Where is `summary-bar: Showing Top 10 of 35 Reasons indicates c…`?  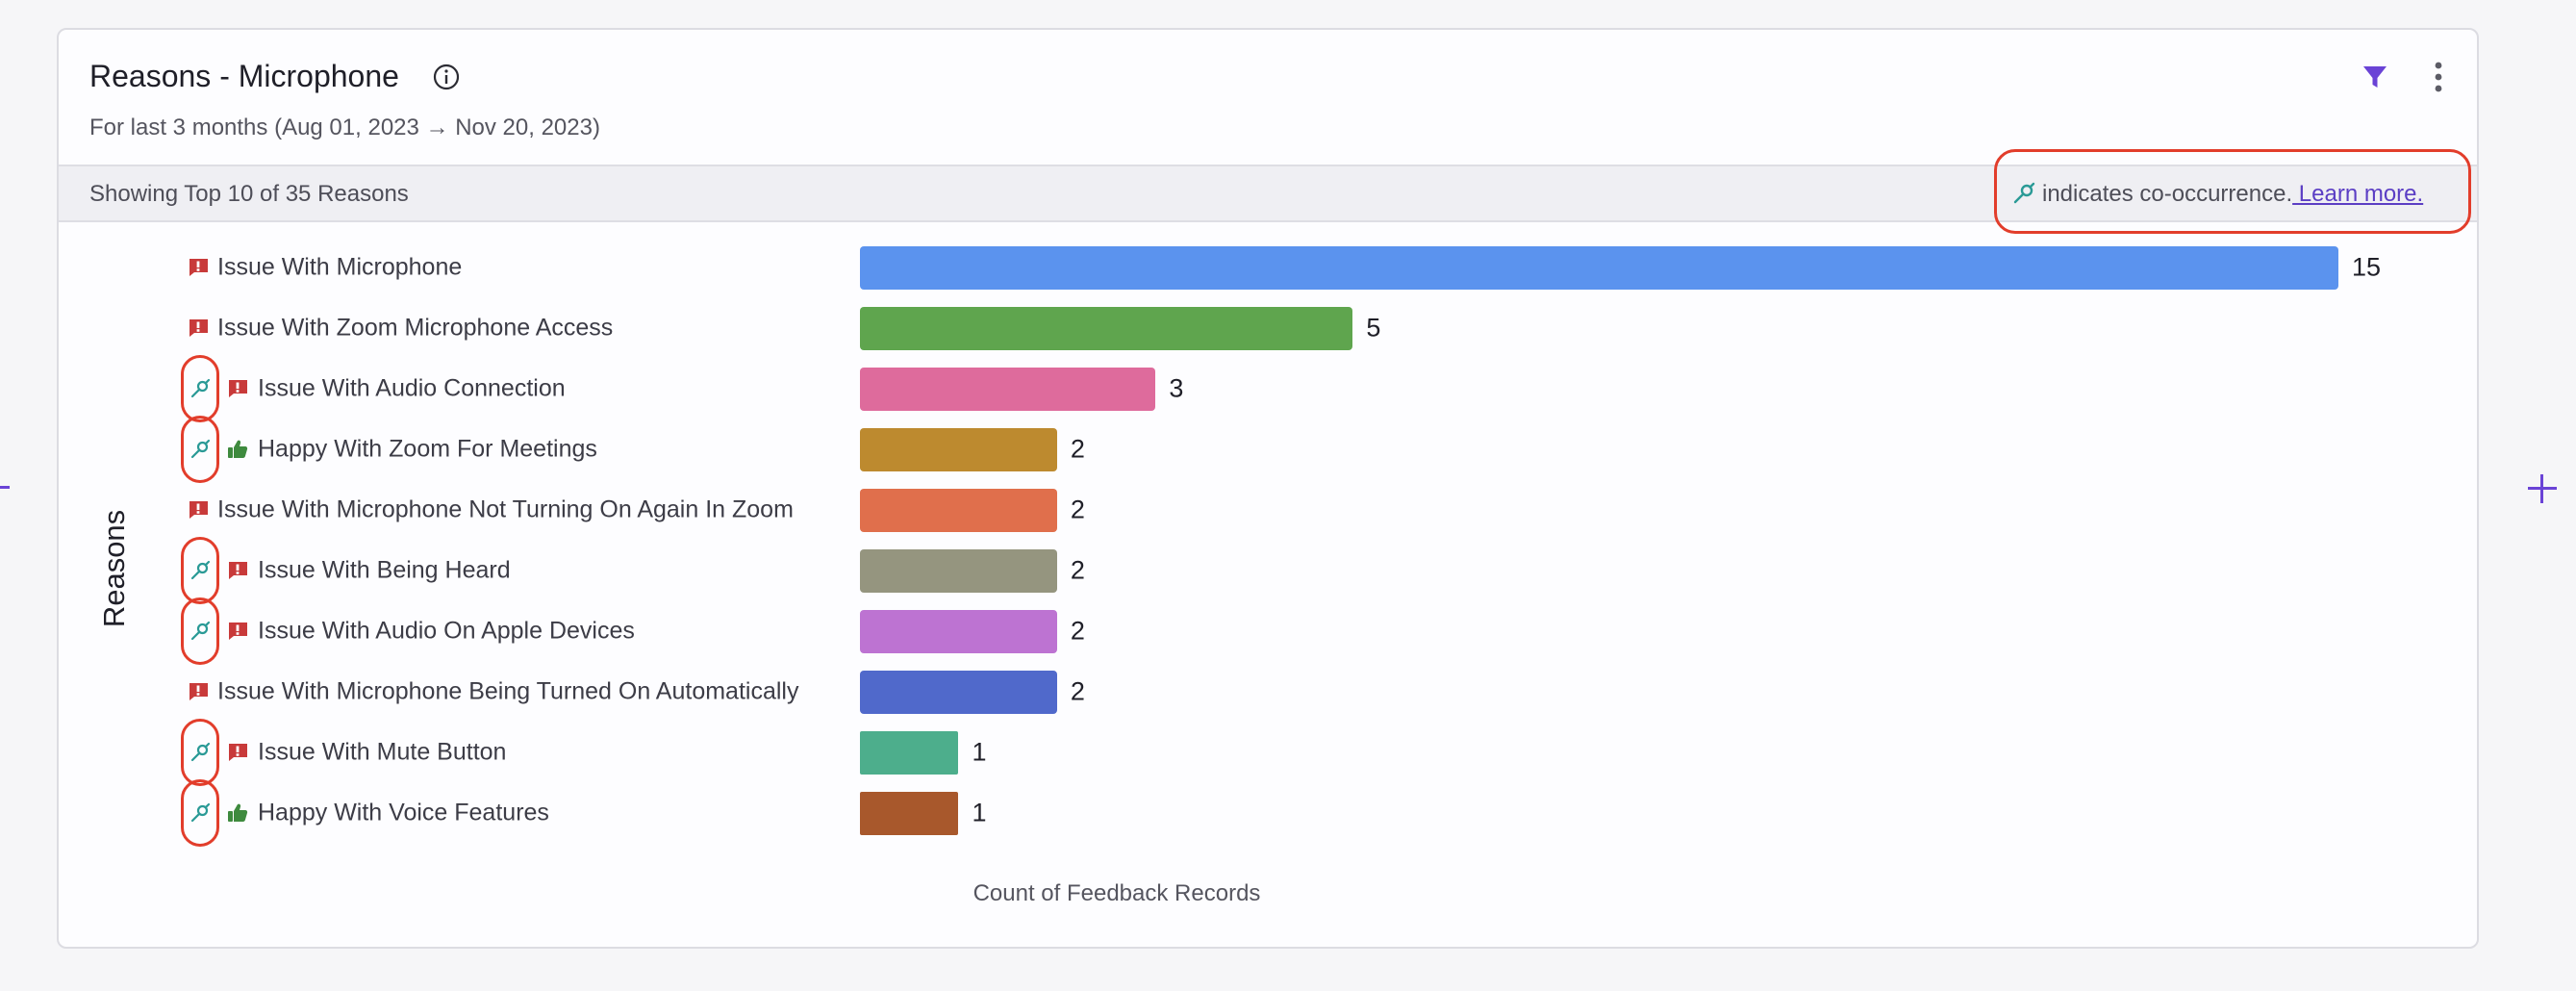 summary-bar: Showing Top 10 of 35 Reasons indicates c… is located at coordinates (1268, 191).